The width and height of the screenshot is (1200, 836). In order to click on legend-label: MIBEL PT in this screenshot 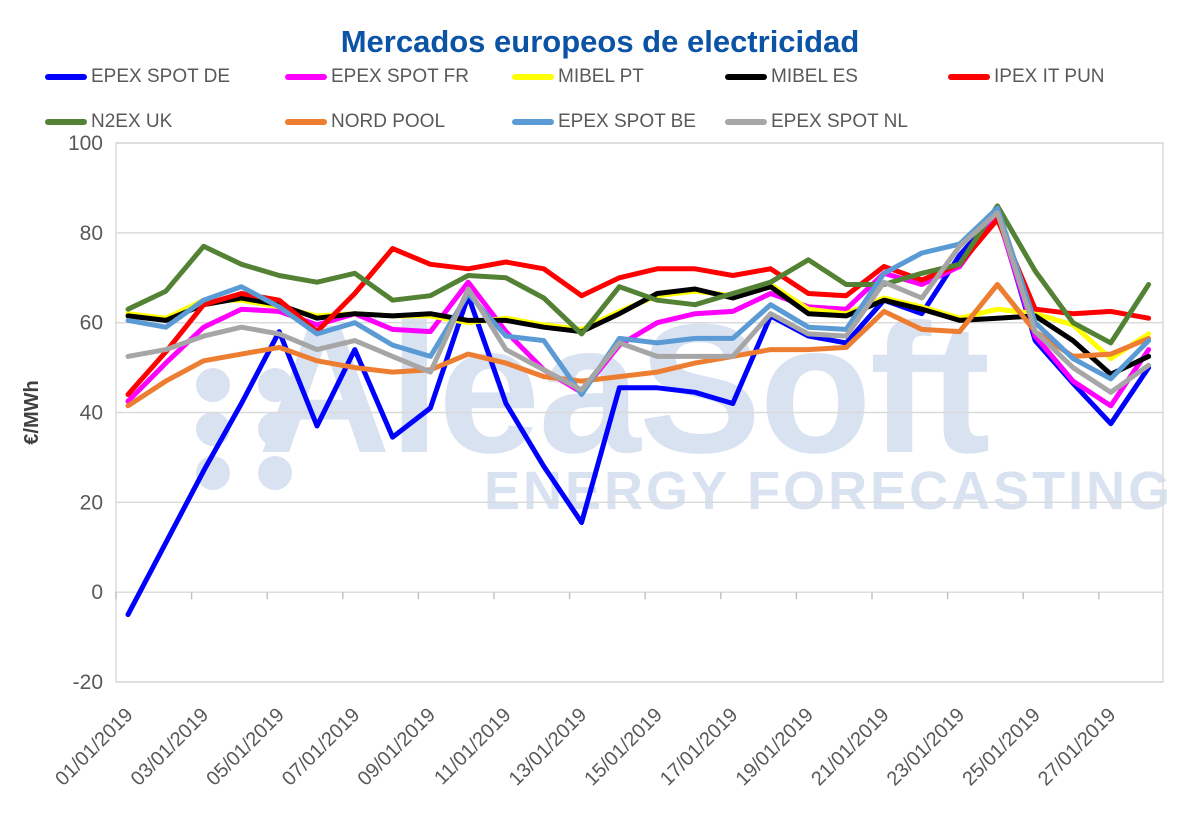, I will do `click(601, 76)`.